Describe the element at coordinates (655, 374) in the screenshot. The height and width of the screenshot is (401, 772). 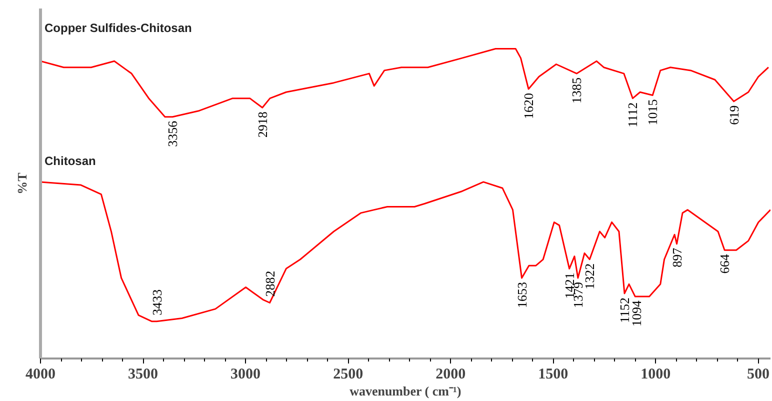
I see `x-tick-label: 1000` at that location.